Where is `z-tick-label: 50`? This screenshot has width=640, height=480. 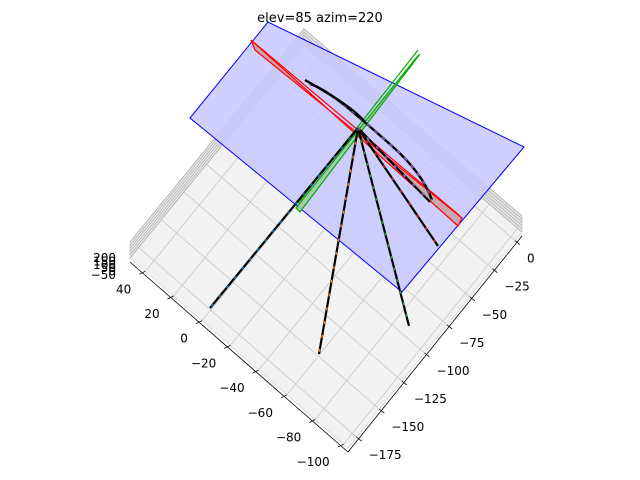 z-tick-label: 50 is located at coordinates (108, 268).